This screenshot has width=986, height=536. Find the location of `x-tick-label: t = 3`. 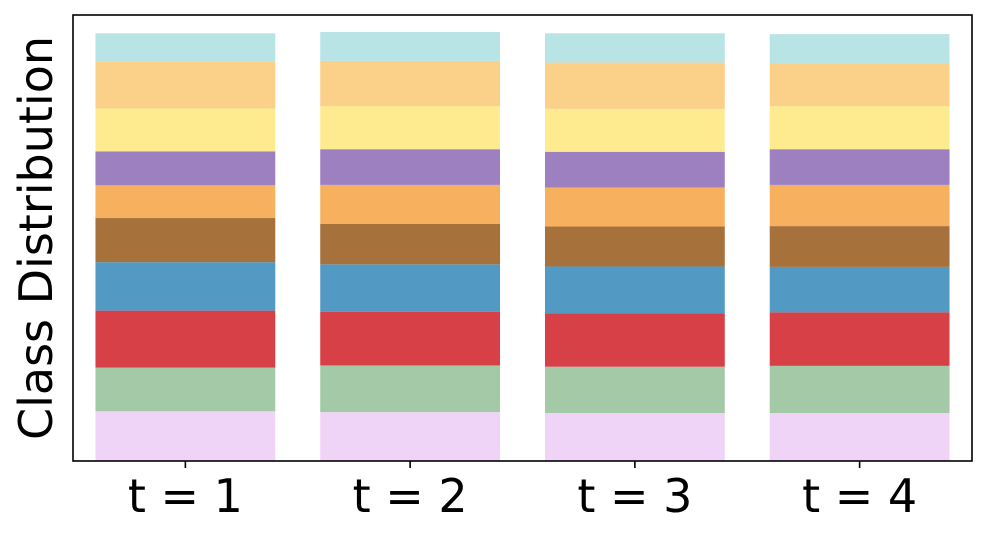

x-tick-label: t = 3 is located at coordinates (634, 496).